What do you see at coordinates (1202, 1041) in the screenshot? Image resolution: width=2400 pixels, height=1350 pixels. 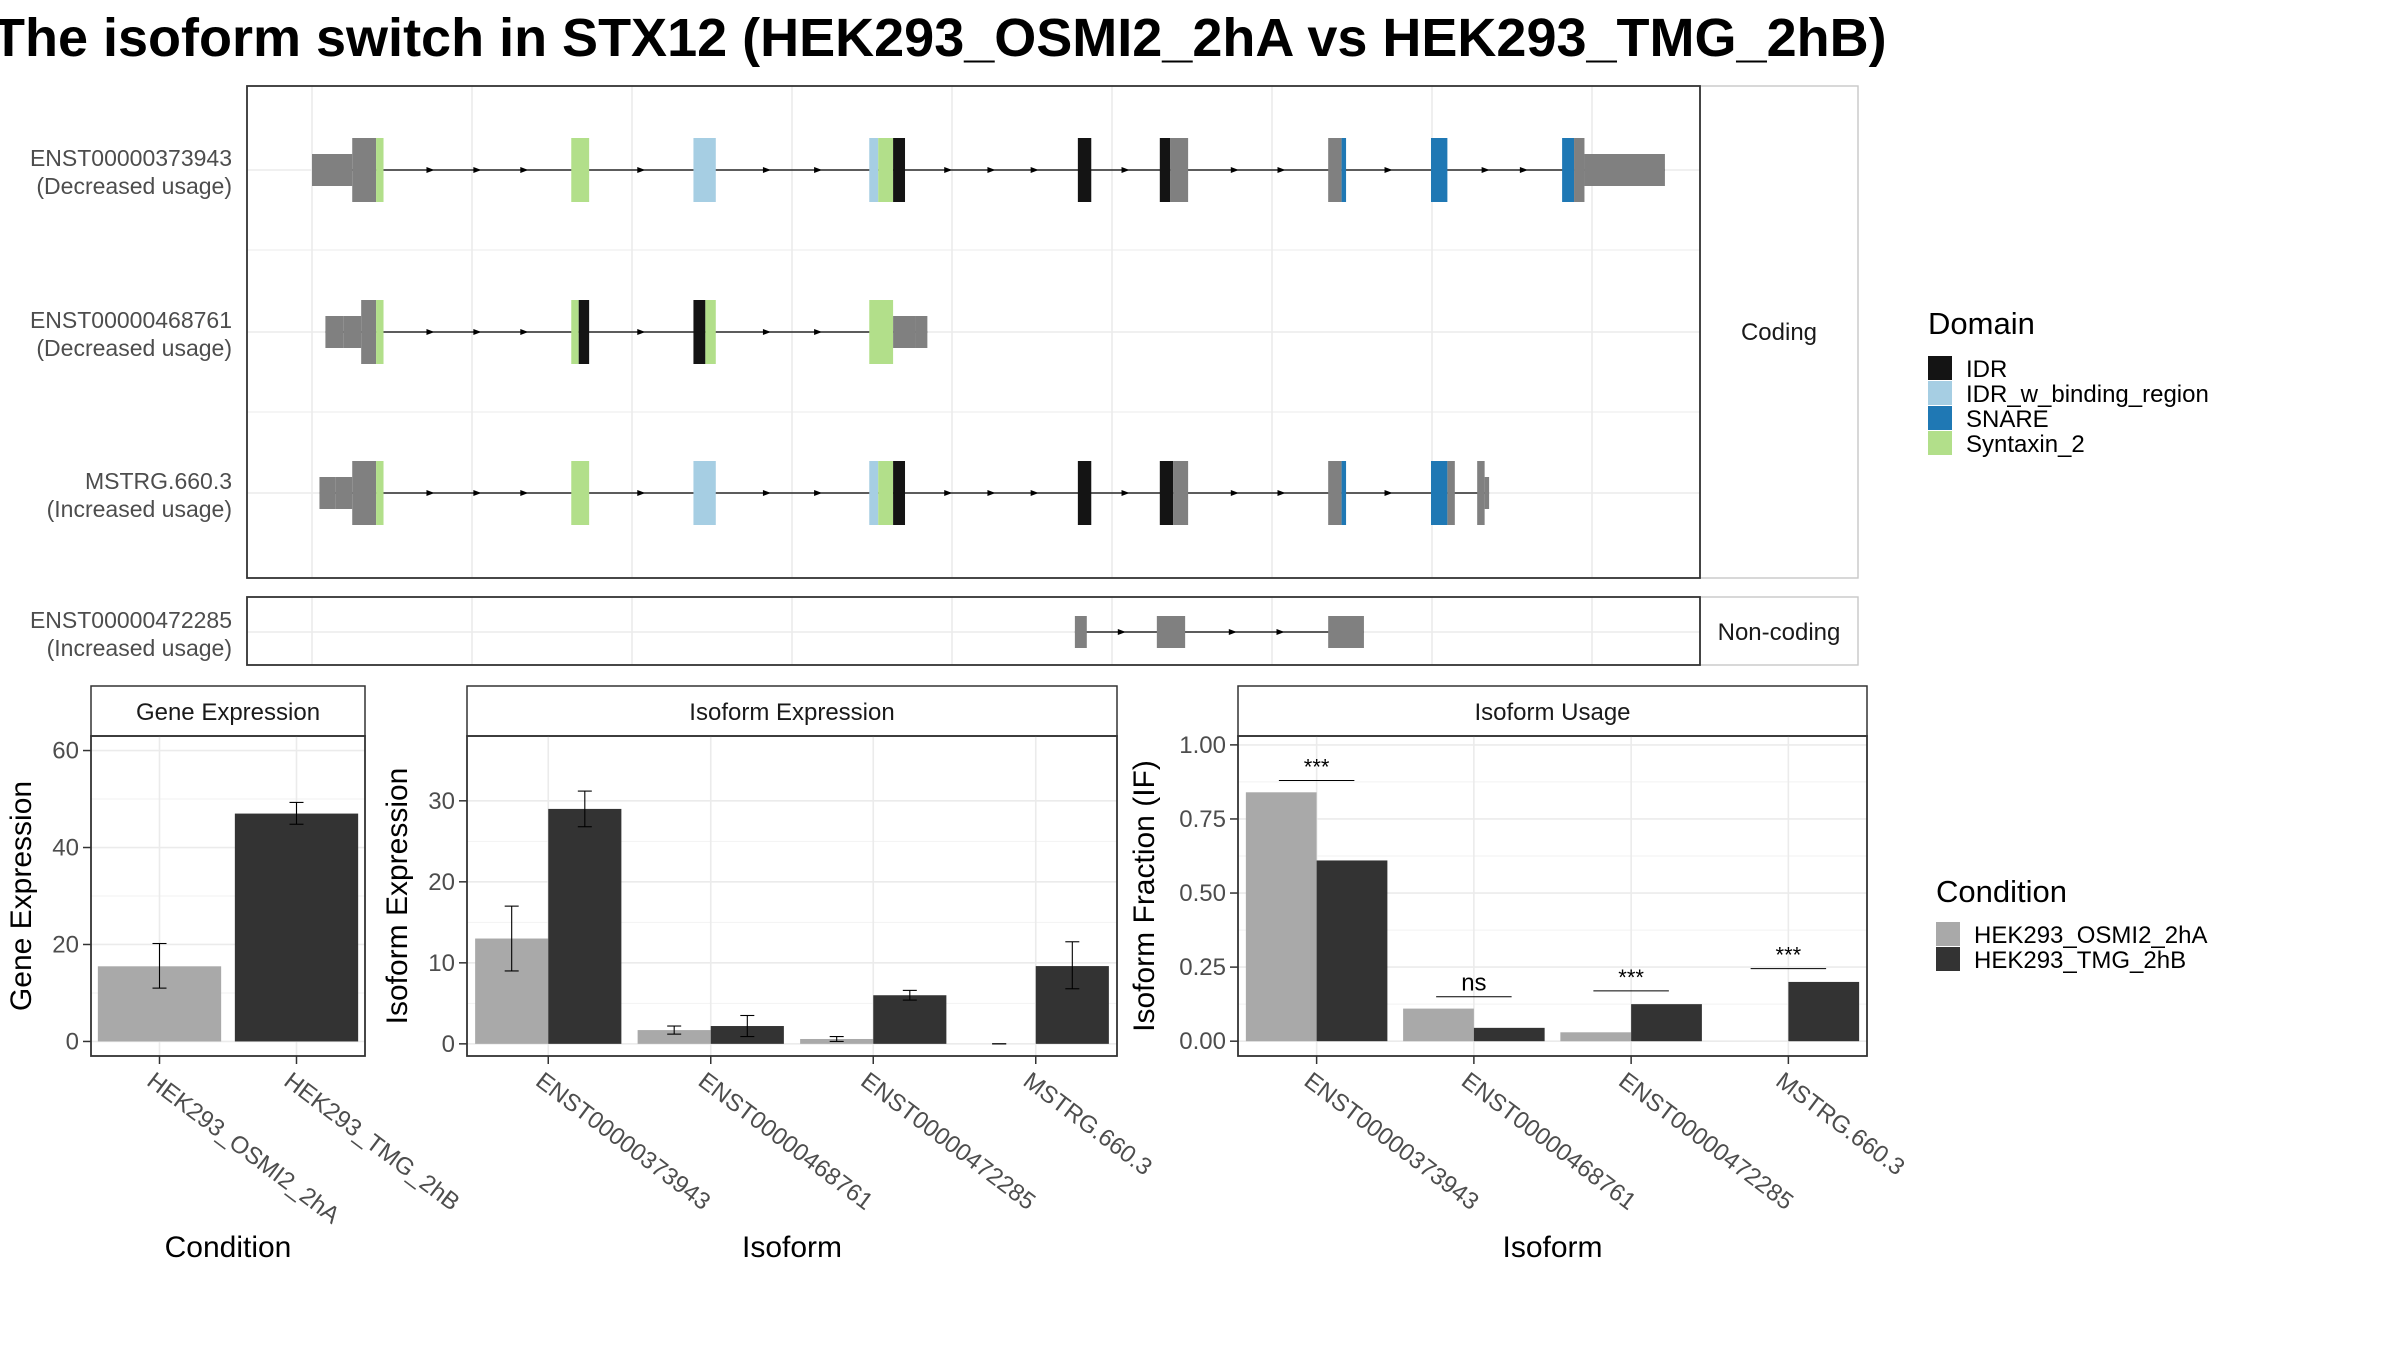 I see `y-tick-label: 0.00` at bounding box center [1202, 1041].